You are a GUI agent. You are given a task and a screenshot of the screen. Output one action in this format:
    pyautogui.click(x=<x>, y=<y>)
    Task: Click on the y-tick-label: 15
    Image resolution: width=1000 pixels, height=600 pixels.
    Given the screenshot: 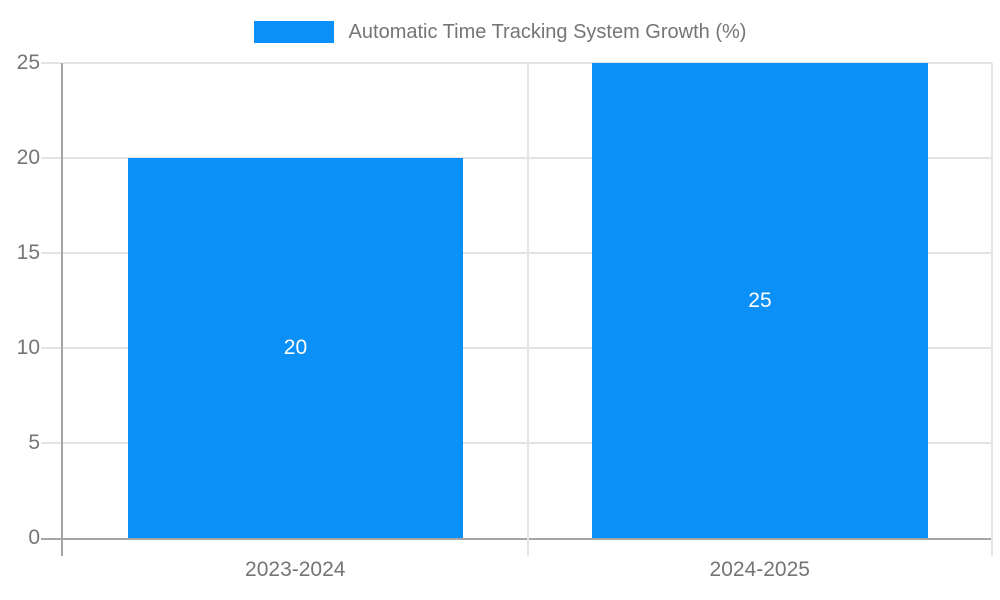 What is the action you would take?
    pyautogui.click(x=28, y=252)
    